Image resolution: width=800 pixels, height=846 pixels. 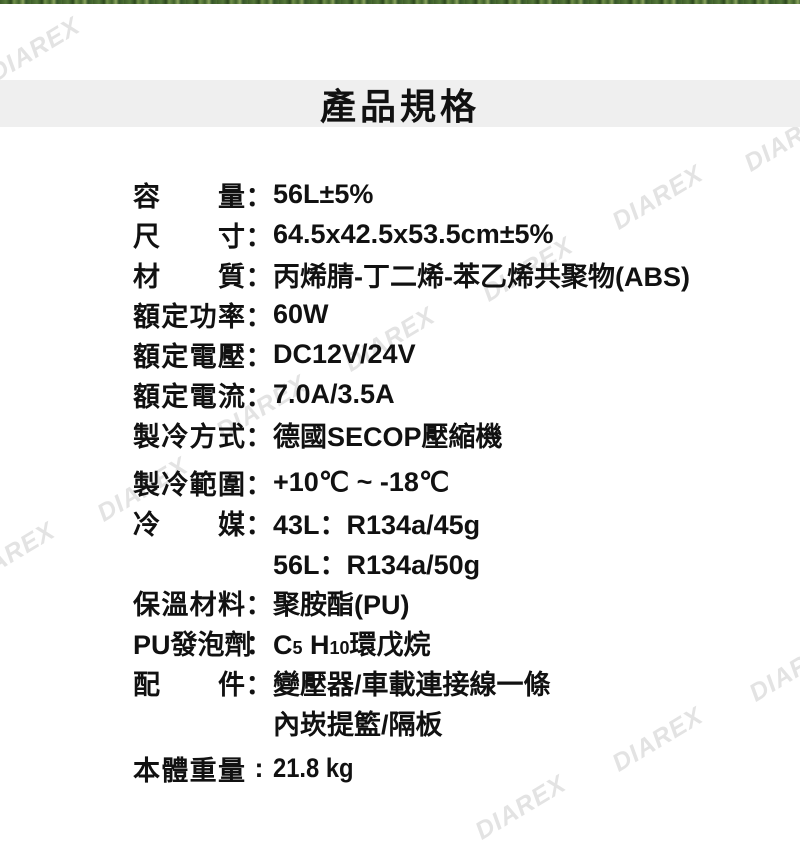 I want to click on spec-value: 內崁提籃/隔板, so click(x=358, y=724).